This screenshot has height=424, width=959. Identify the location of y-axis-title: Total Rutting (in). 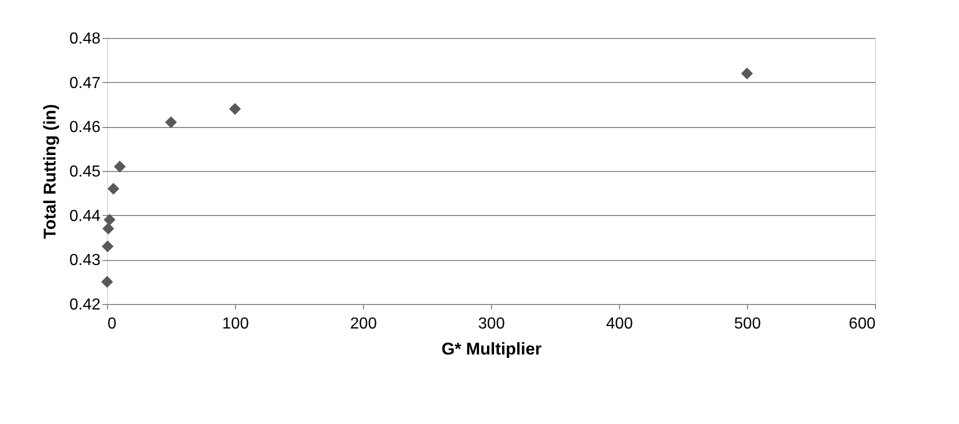
(50, 171).